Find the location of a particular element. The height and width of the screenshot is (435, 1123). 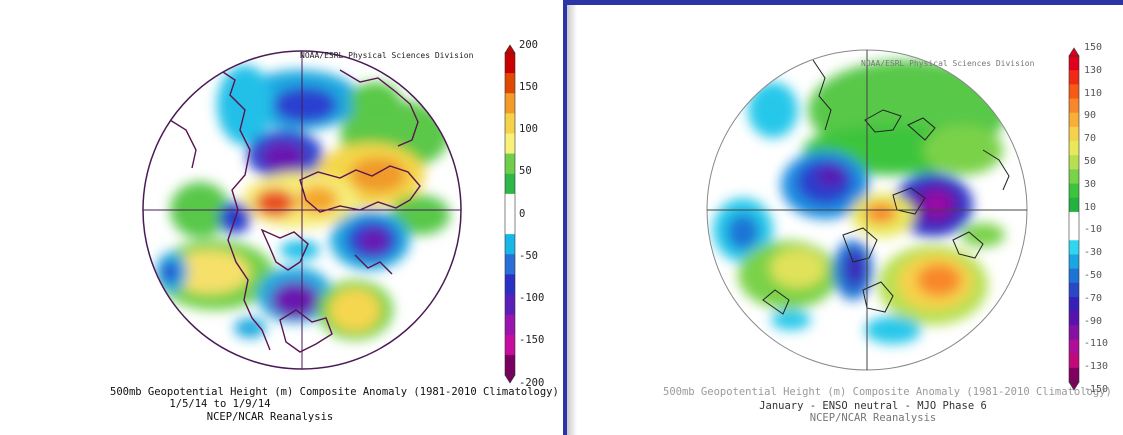

colorbar-tick-label: 110 is located at coordinates (1093, 93).